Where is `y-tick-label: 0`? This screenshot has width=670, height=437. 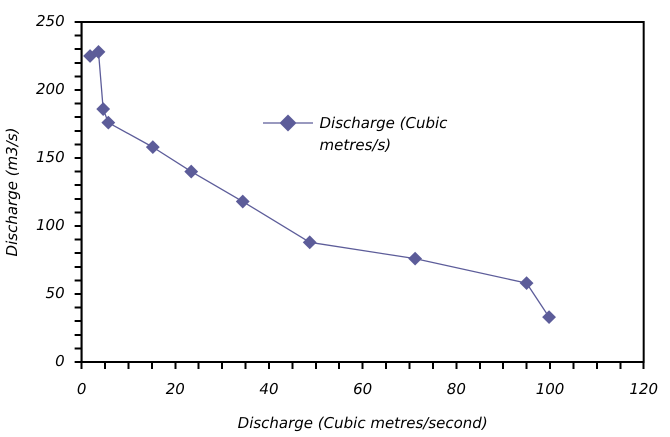 y-tick-label: 0 is located at coordinates (60, 361).